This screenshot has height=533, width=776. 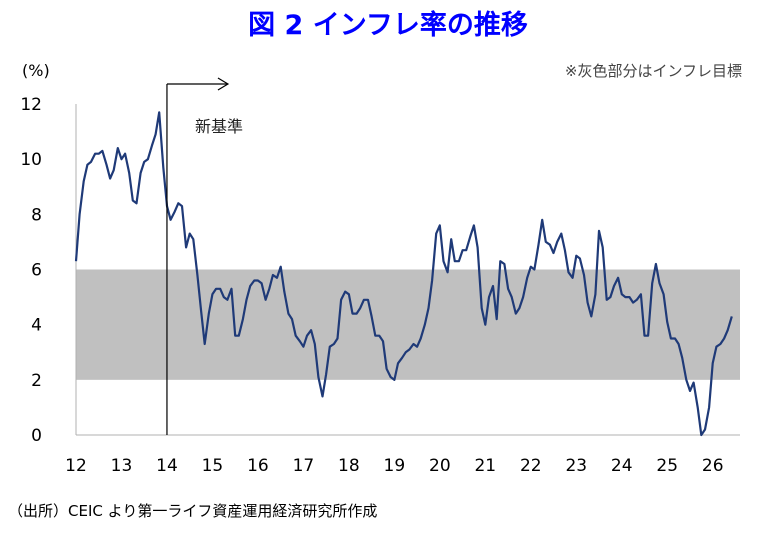 I want to click on target-band-note: ※灰色部分はインフレ目標, so click(x=653, y=71).